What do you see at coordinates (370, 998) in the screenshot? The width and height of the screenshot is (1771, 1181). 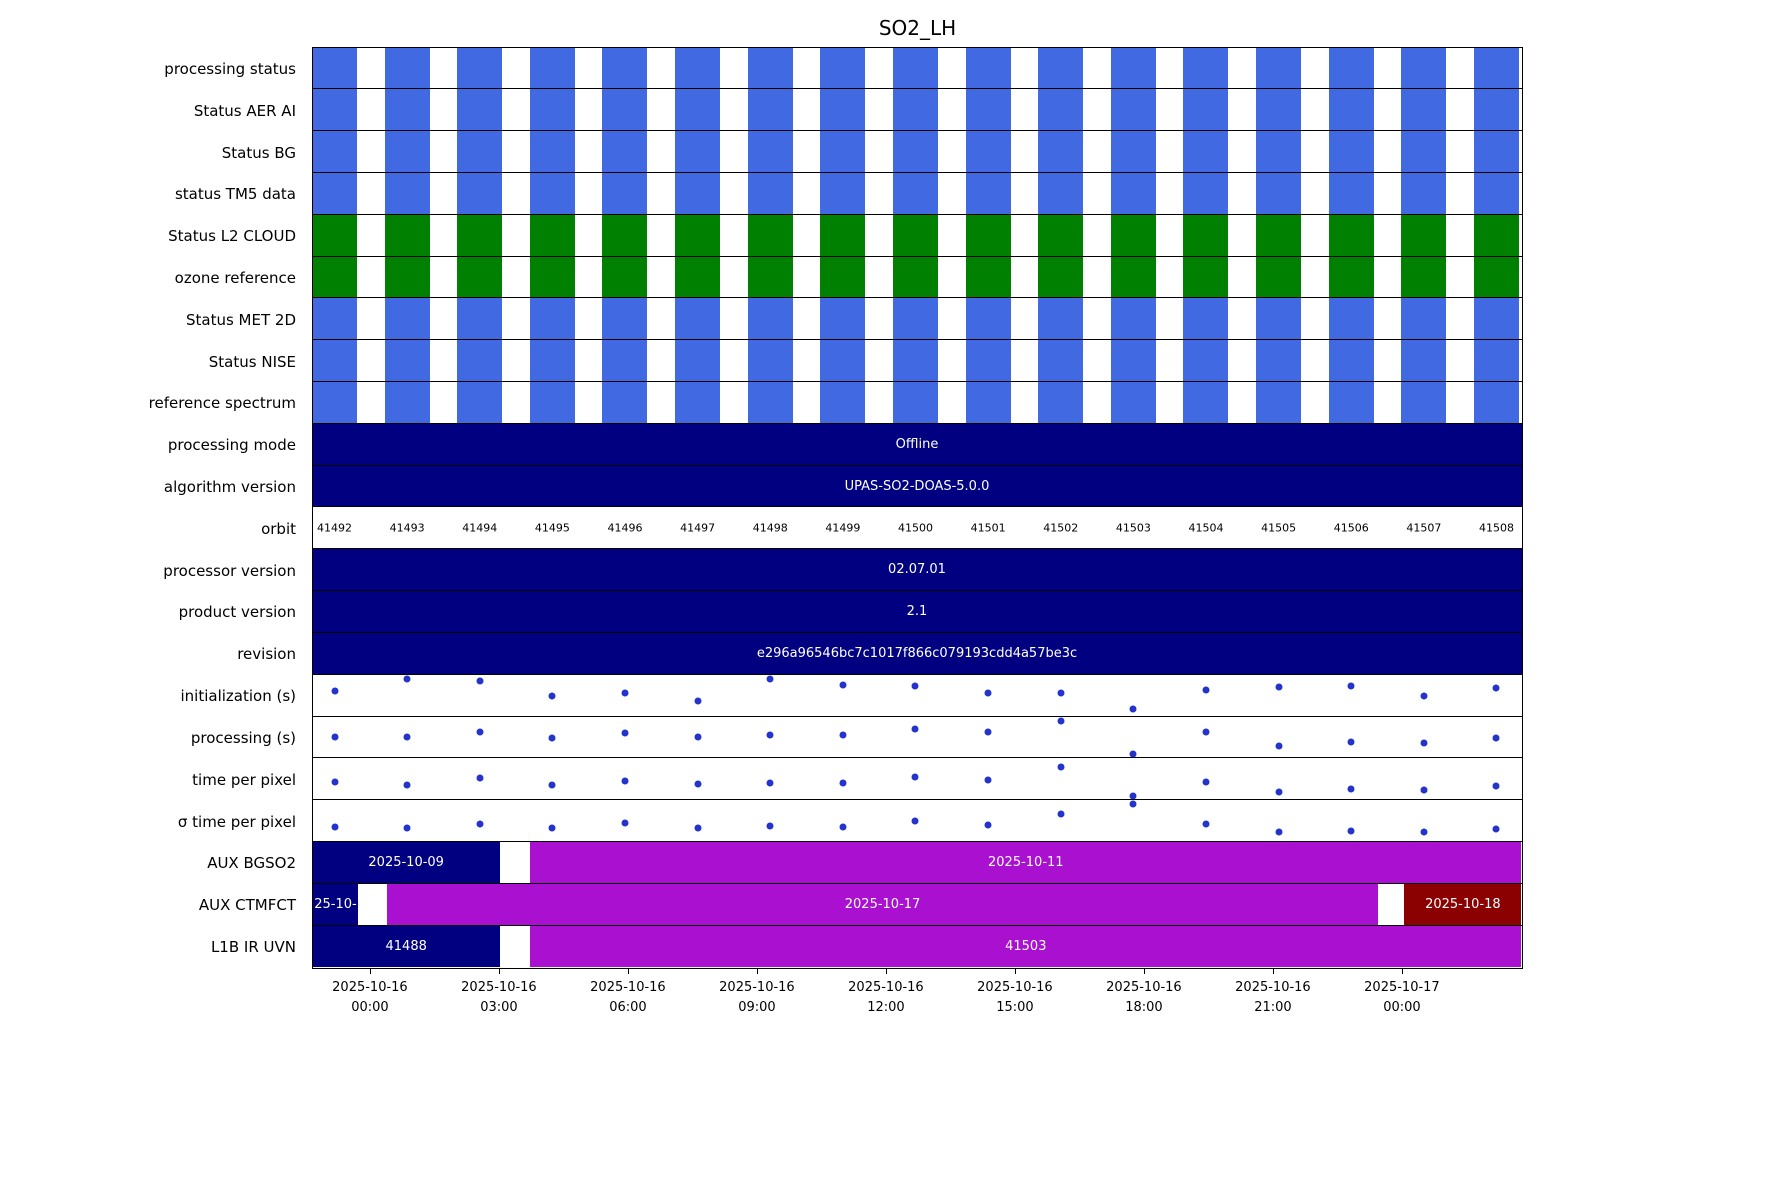 I see `x-tick-label: 2025-10-16 00:00` at bounding box center [370, 998].